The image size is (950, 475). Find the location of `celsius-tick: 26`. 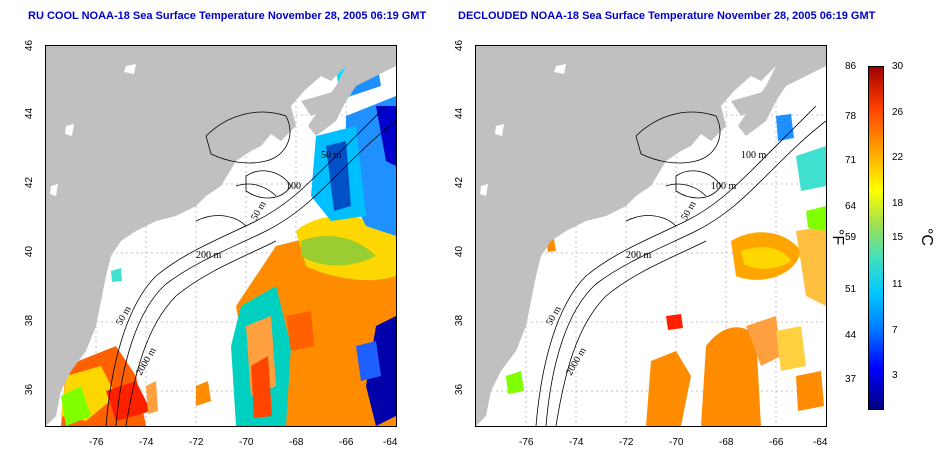

celsius-tick: 26 is located at coordinates (898, 112).